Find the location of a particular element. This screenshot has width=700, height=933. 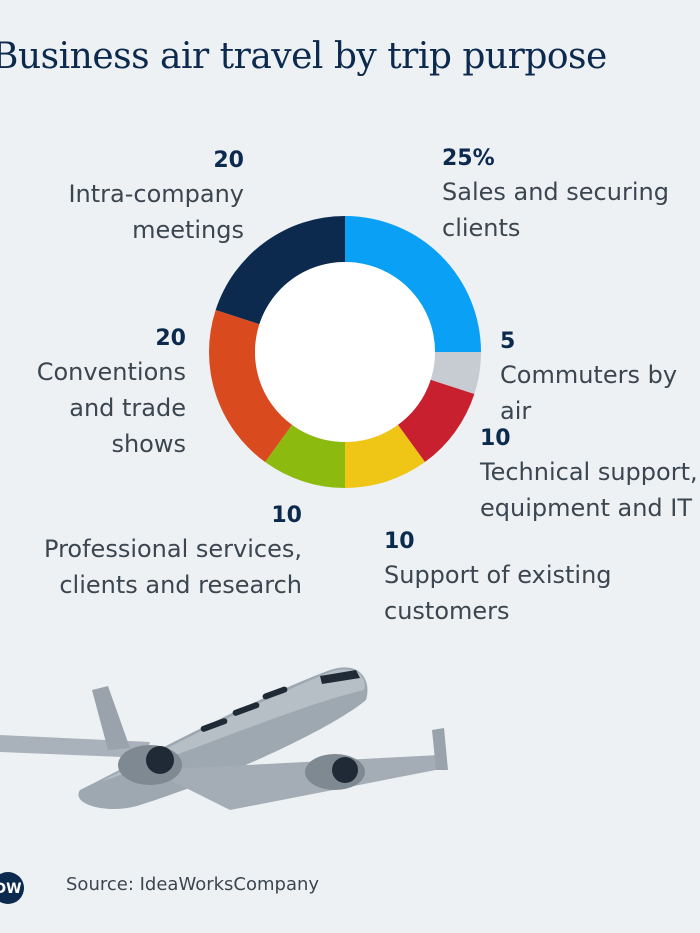

label-intra-company: 20 Intra-company meetings is located at coordinates (156, 197).